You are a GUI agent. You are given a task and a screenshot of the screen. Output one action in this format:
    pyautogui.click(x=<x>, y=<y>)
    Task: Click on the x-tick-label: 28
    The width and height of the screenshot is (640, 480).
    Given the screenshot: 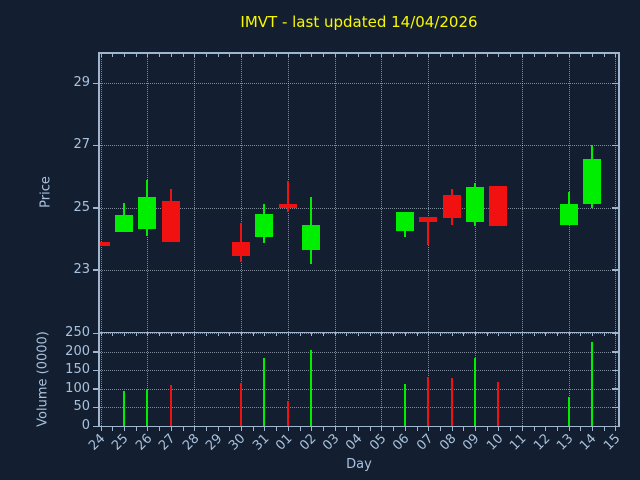 What is the action you would take?
    pyautogui.click(x=191, y=442)
    